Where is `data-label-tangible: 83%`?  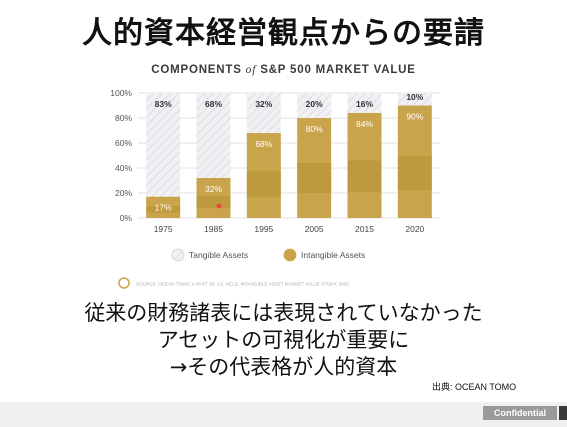 data-label-tangible: 83% is located at coordinates (163, 104).